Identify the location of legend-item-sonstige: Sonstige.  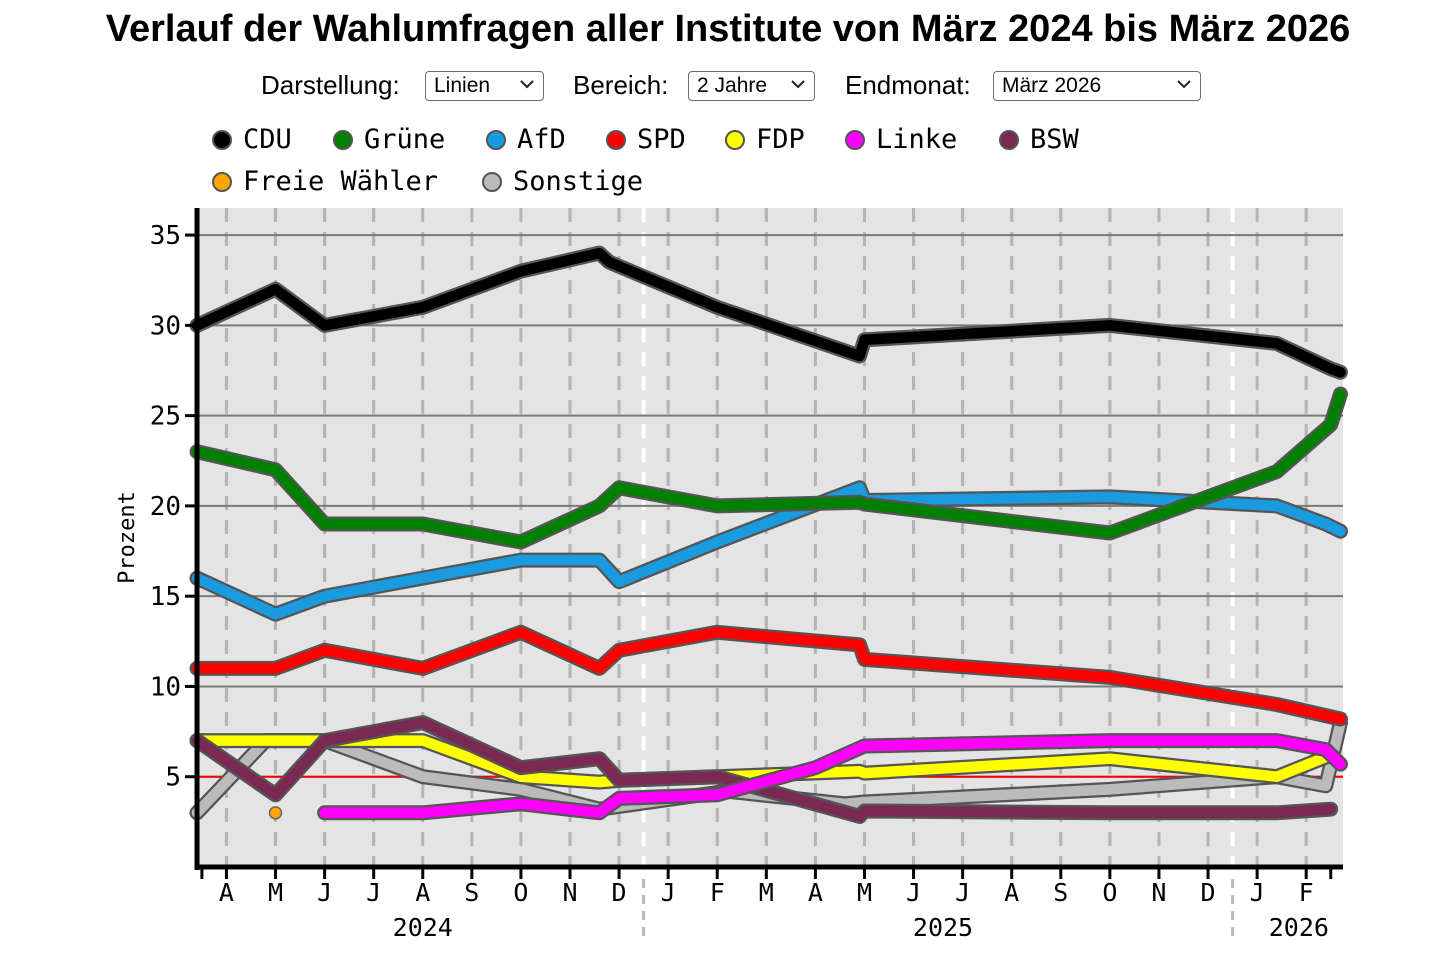
(562, 181).